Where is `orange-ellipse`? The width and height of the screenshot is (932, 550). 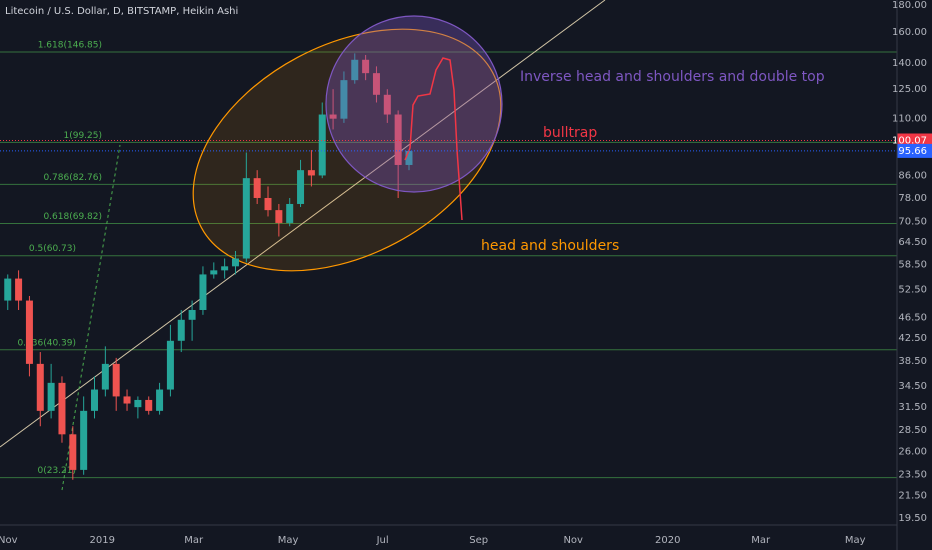
orange-ellipse is located at coordinates (347, 150).